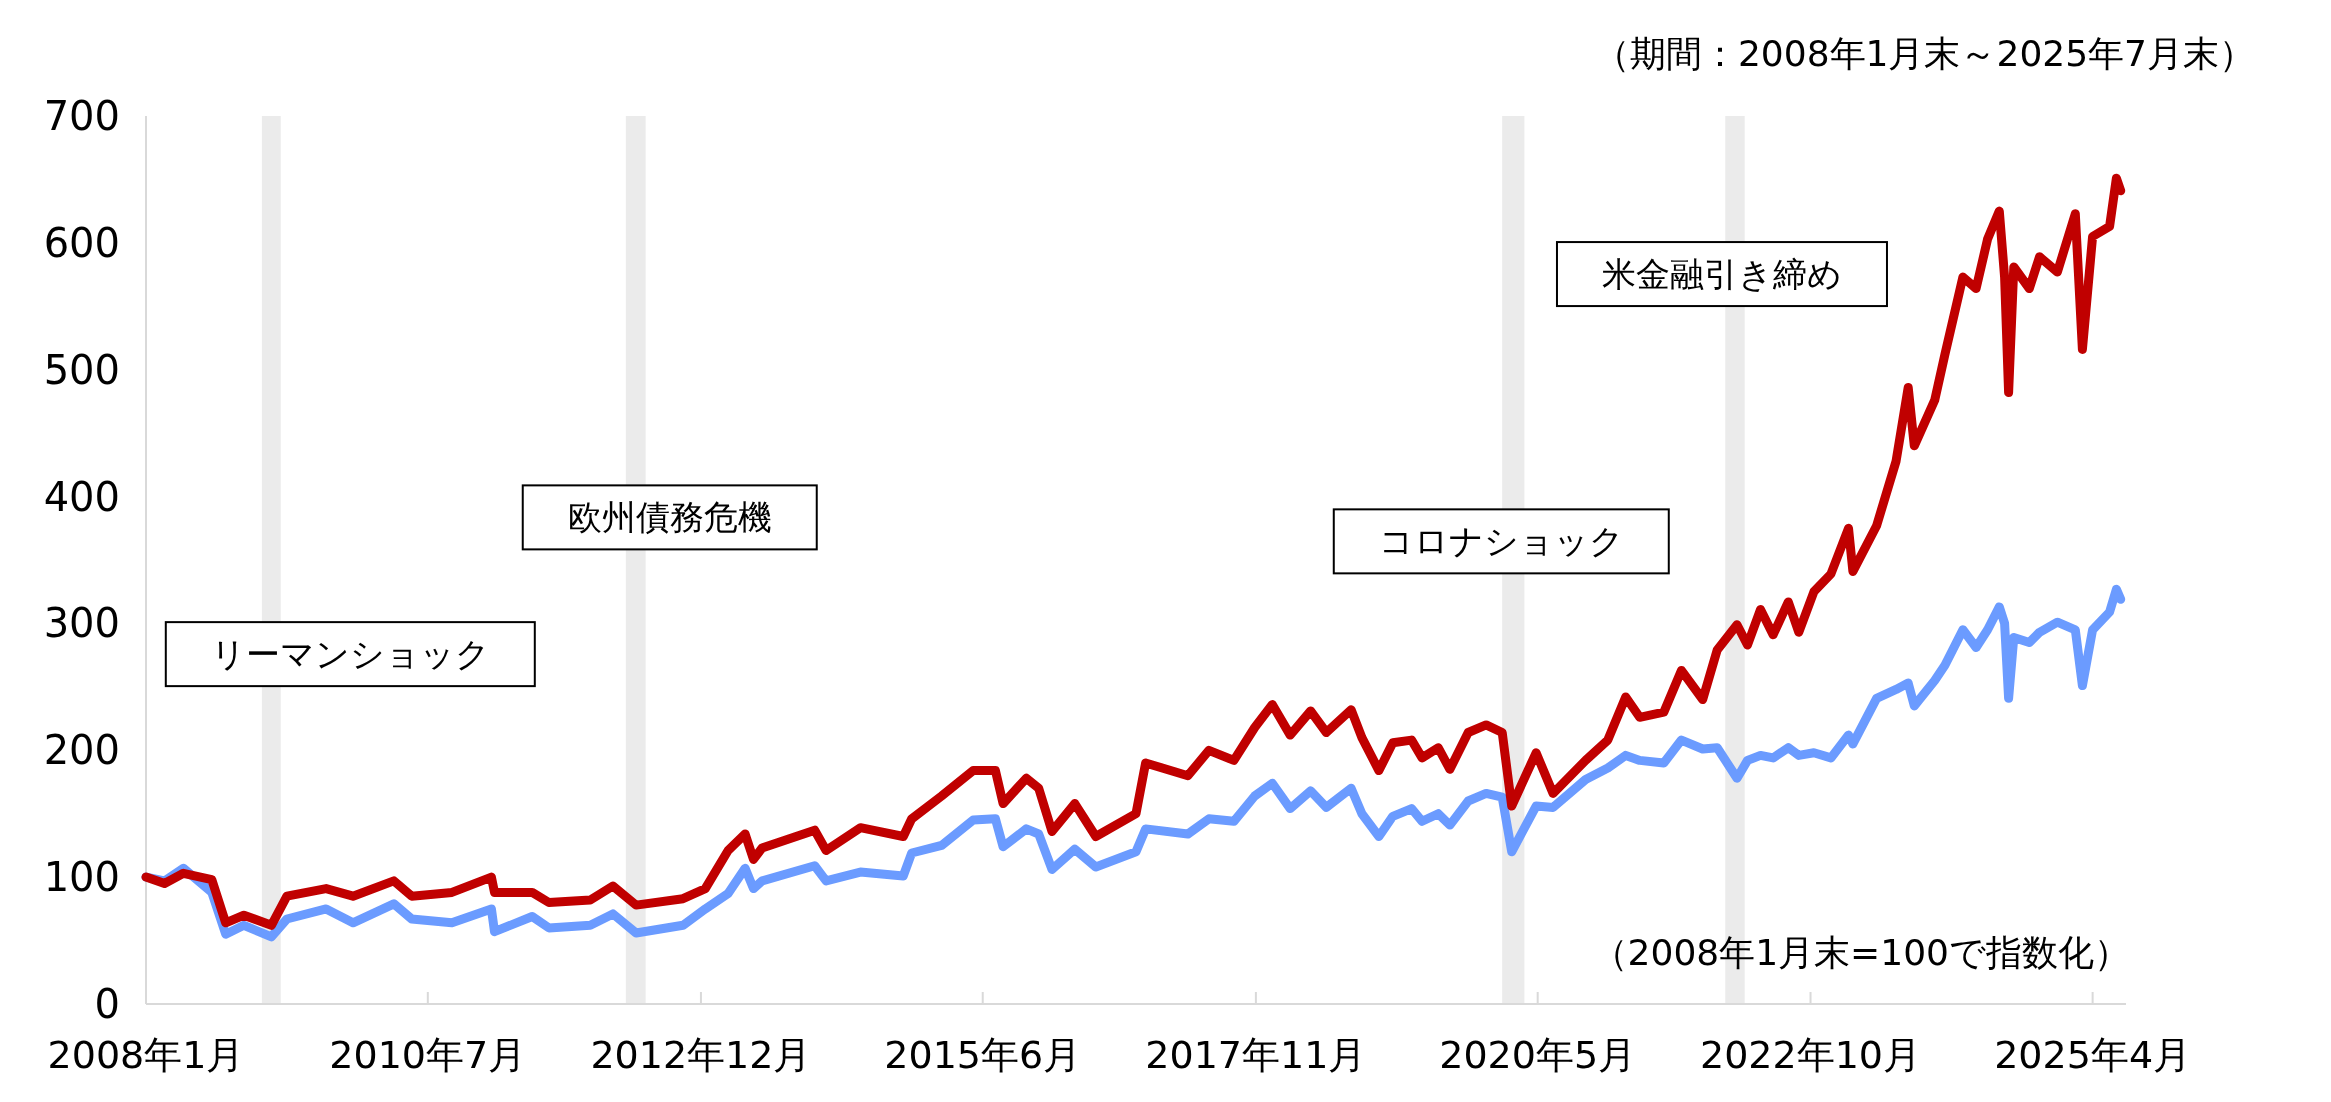  What do you see at coordinates (107, 1004) in the screenshot?
I see `y-tick-label: 0` at bounding box center [107, 1004].